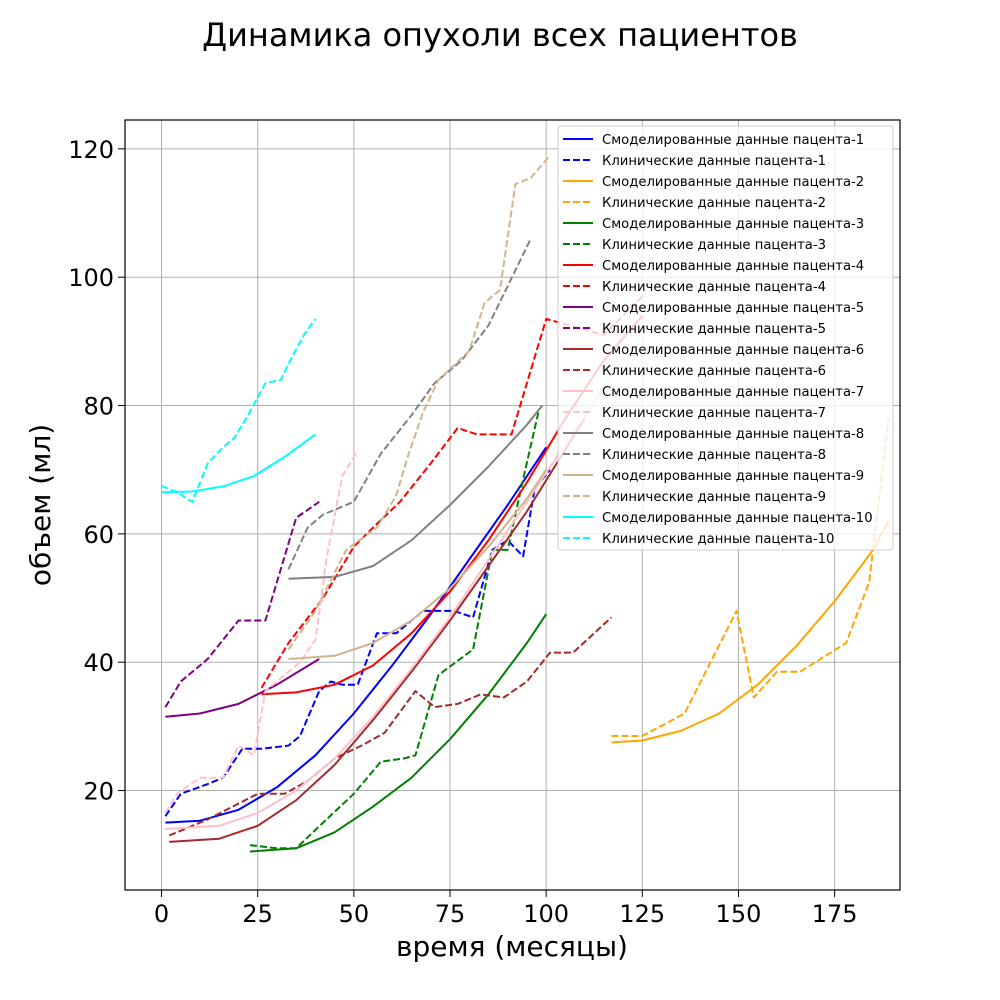  Describe the element at coordinates (733, 392) in the screenshot. I see `legend-label: Смоделированные данные пацента-7` at that location.